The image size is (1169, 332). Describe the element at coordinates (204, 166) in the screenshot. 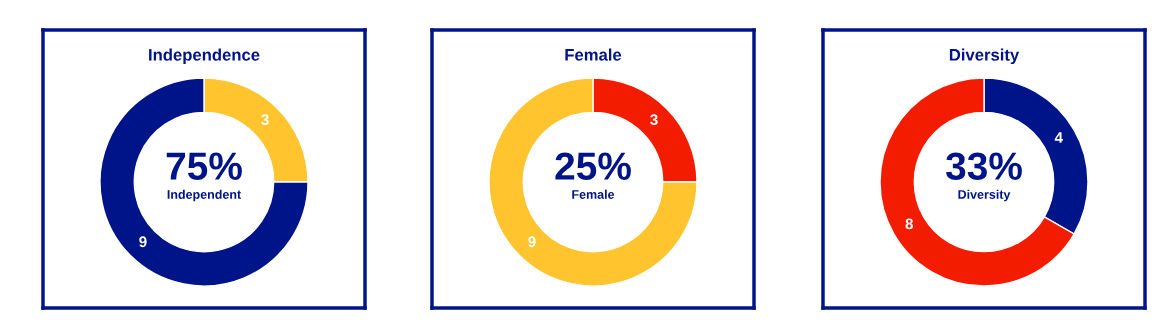

I see `text: 75%` at that location.